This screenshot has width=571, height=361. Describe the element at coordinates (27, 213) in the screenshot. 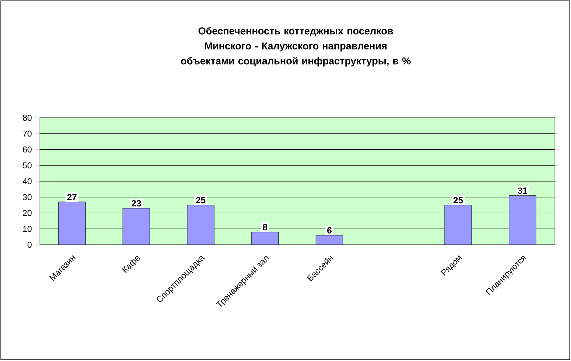

I see `y-tick-label: 20` at that location.